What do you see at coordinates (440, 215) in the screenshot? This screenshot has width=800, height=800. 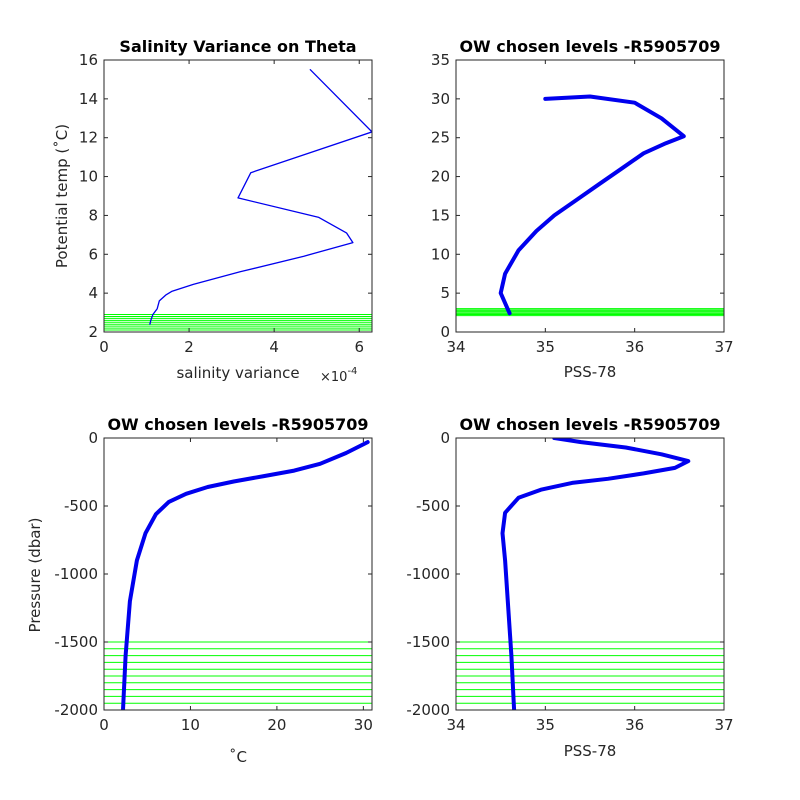 I see `y-tick-label: 15` at bounding box center [440, 215].